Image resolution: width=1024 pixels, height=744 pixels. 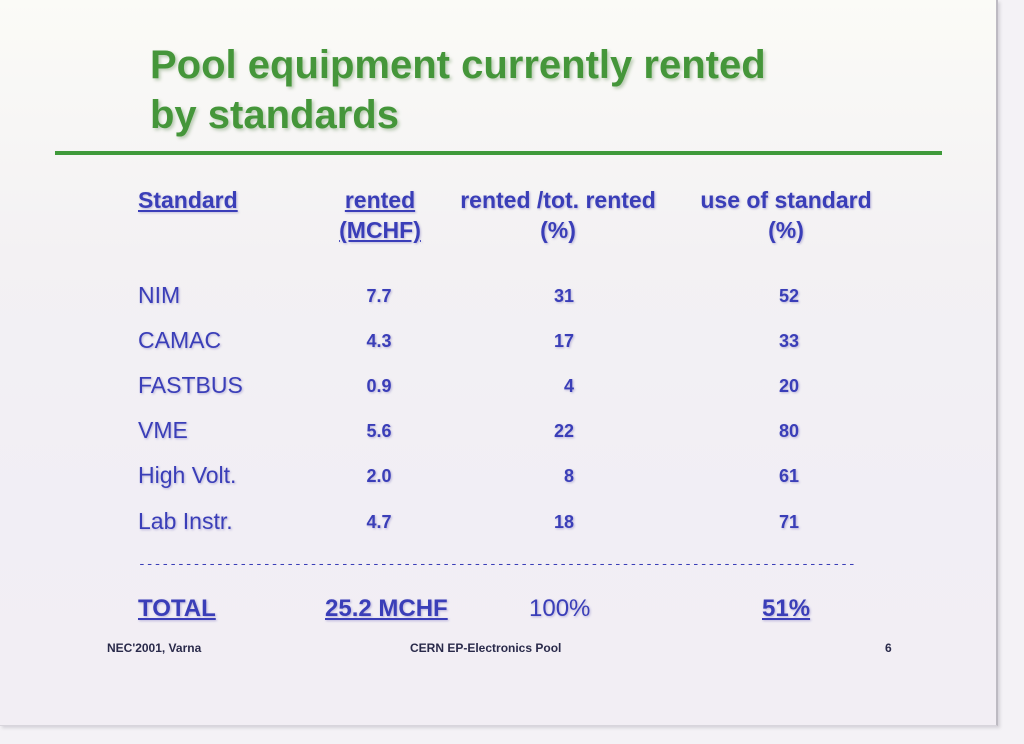 What do you see at coordinates (379, 386) in the screenshot?
I see `row-rented: 0.9` at bounding box center [379, 386].